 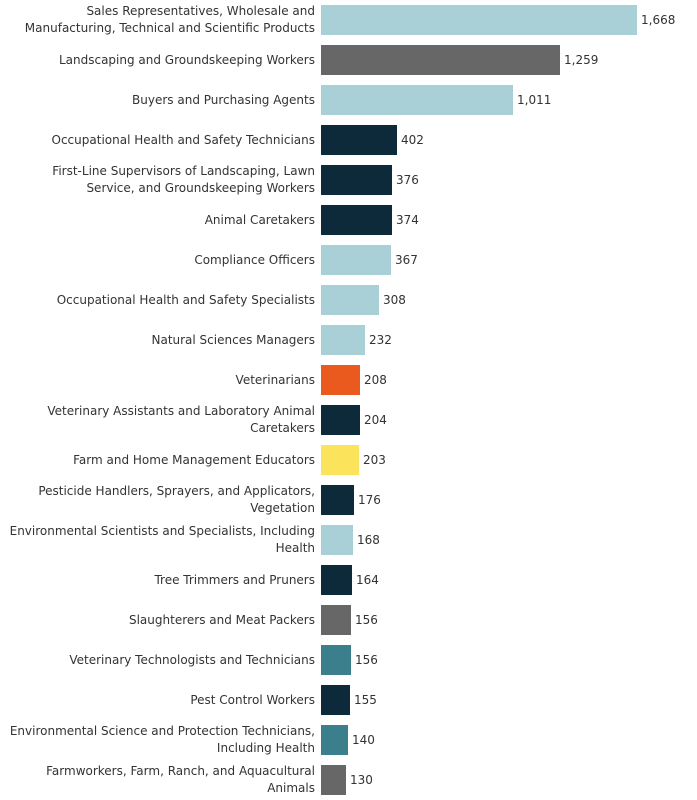 What do you see at coordinates (365, 700) in the screenshot?
I see `value-label: 155` at bounding box center [365, 700].